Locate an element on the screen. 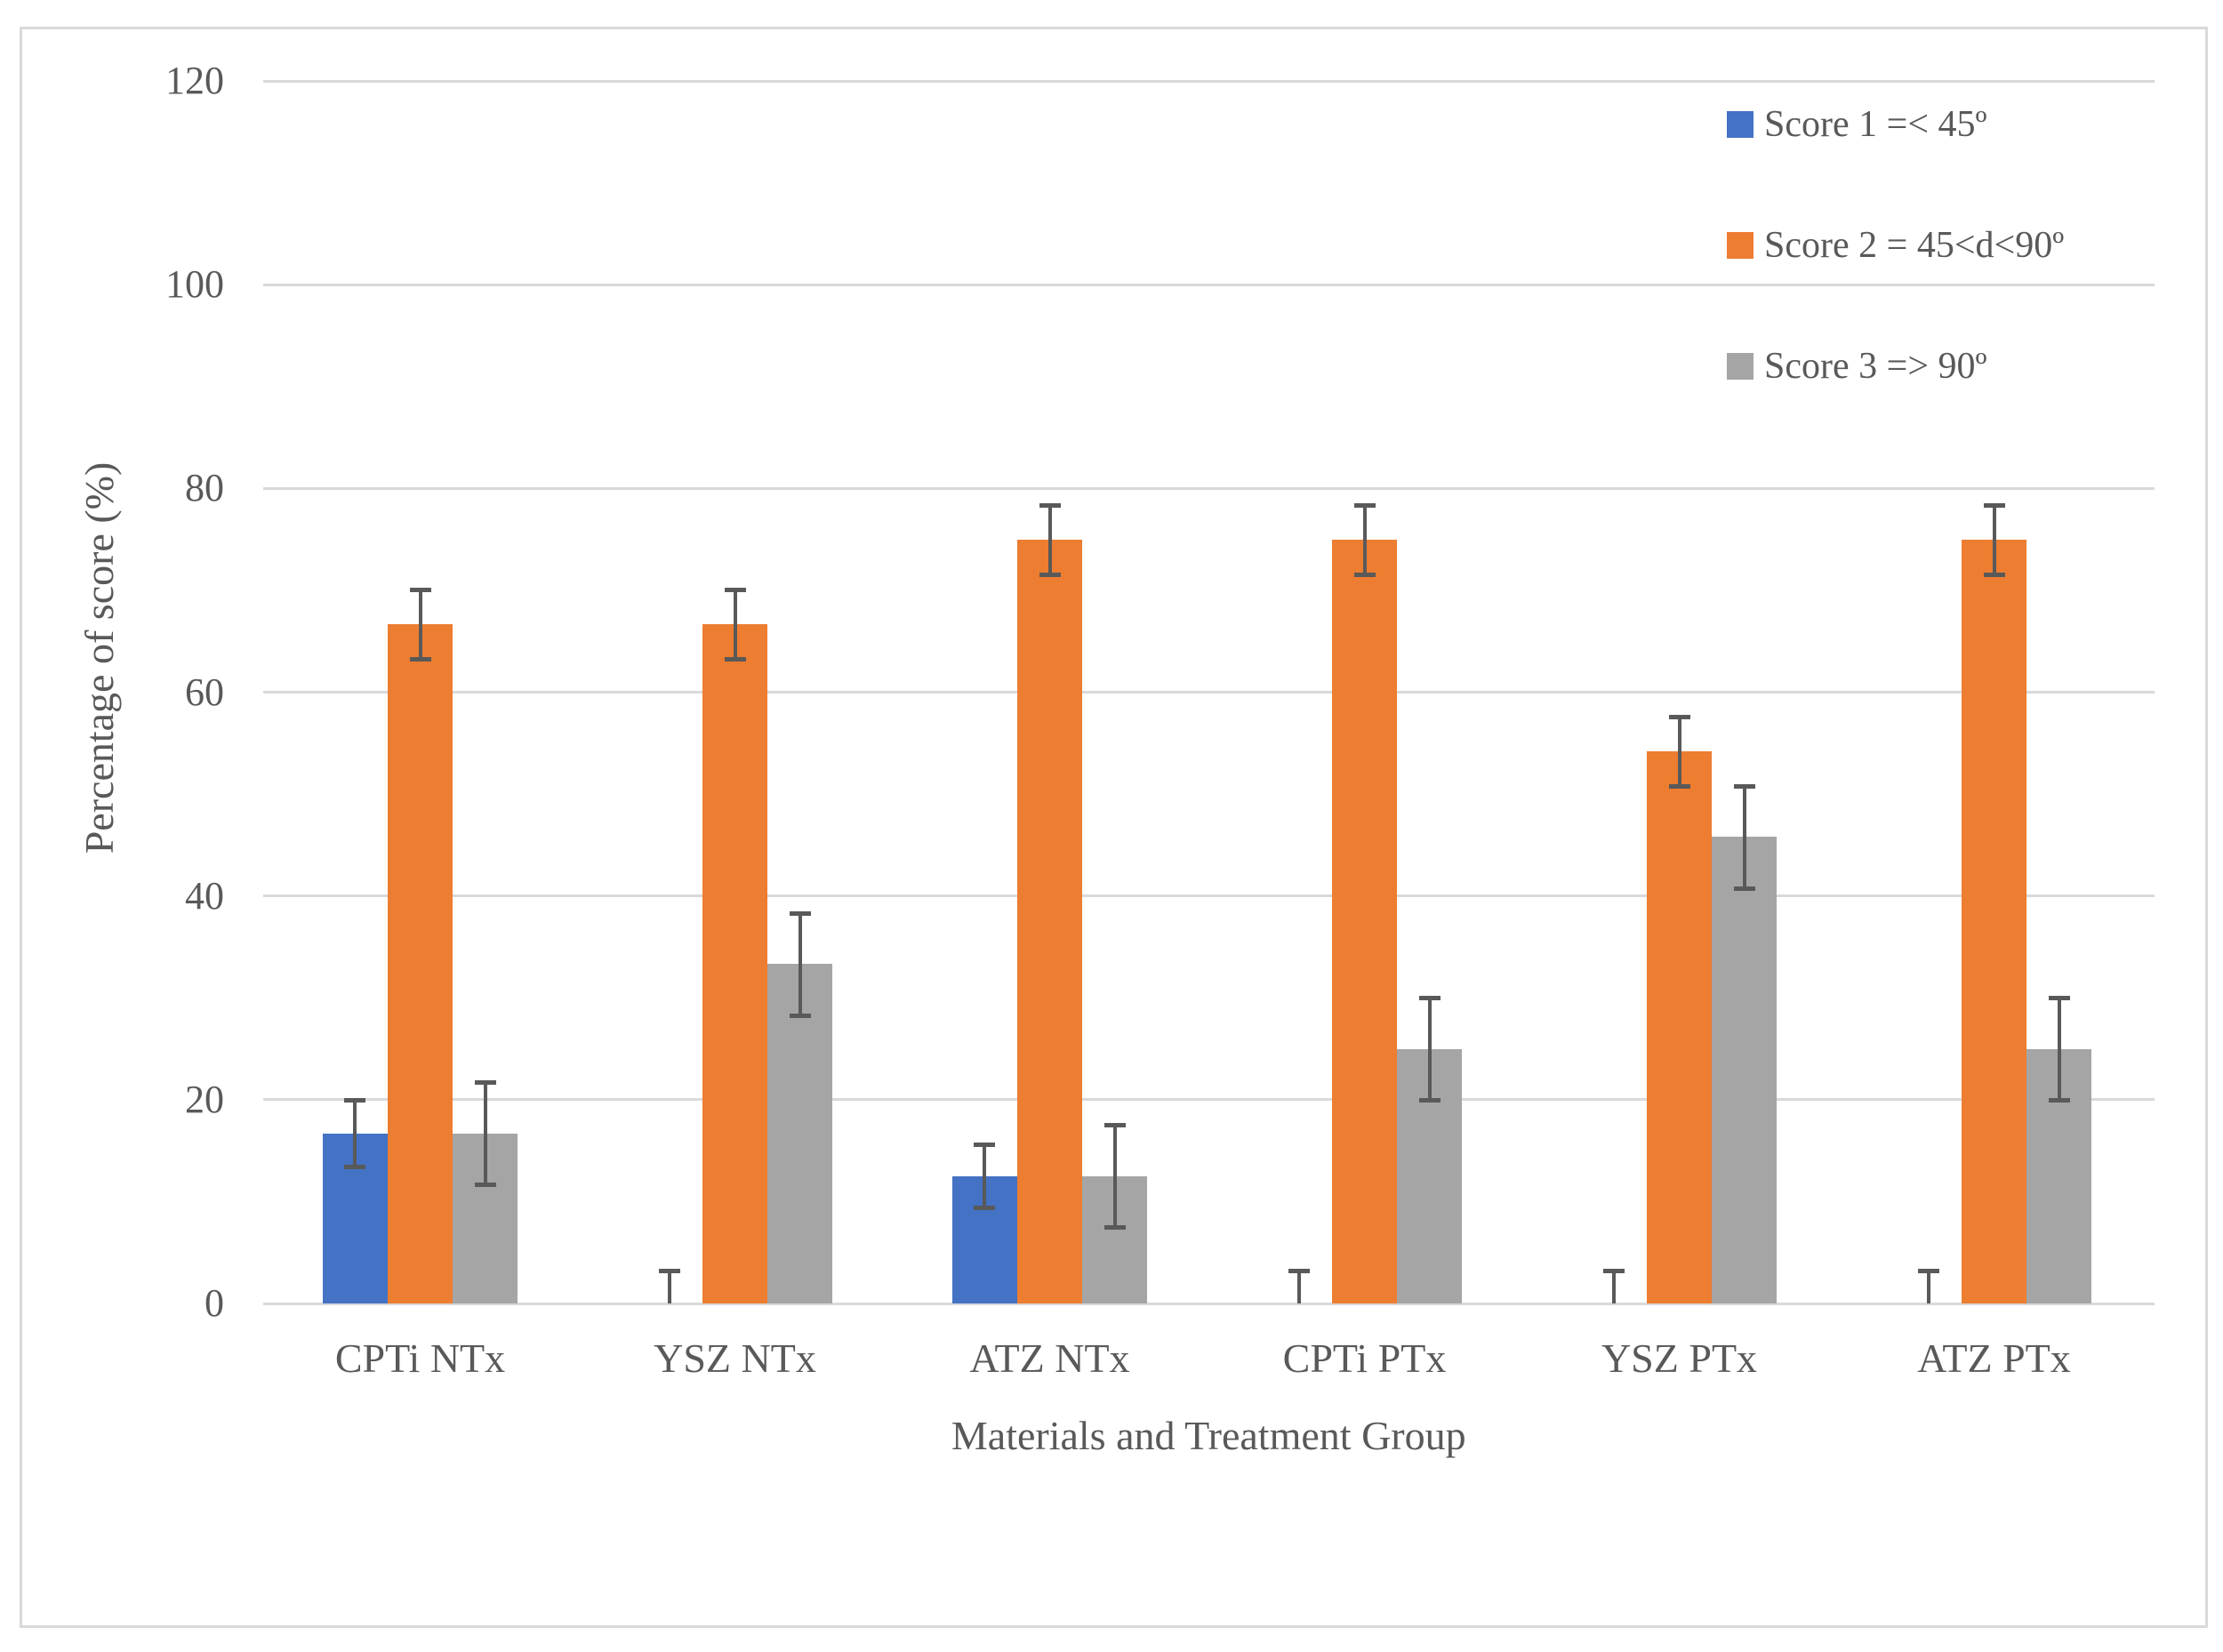  bar-series2-atz-ptx is located at coordinates (1994, 921).